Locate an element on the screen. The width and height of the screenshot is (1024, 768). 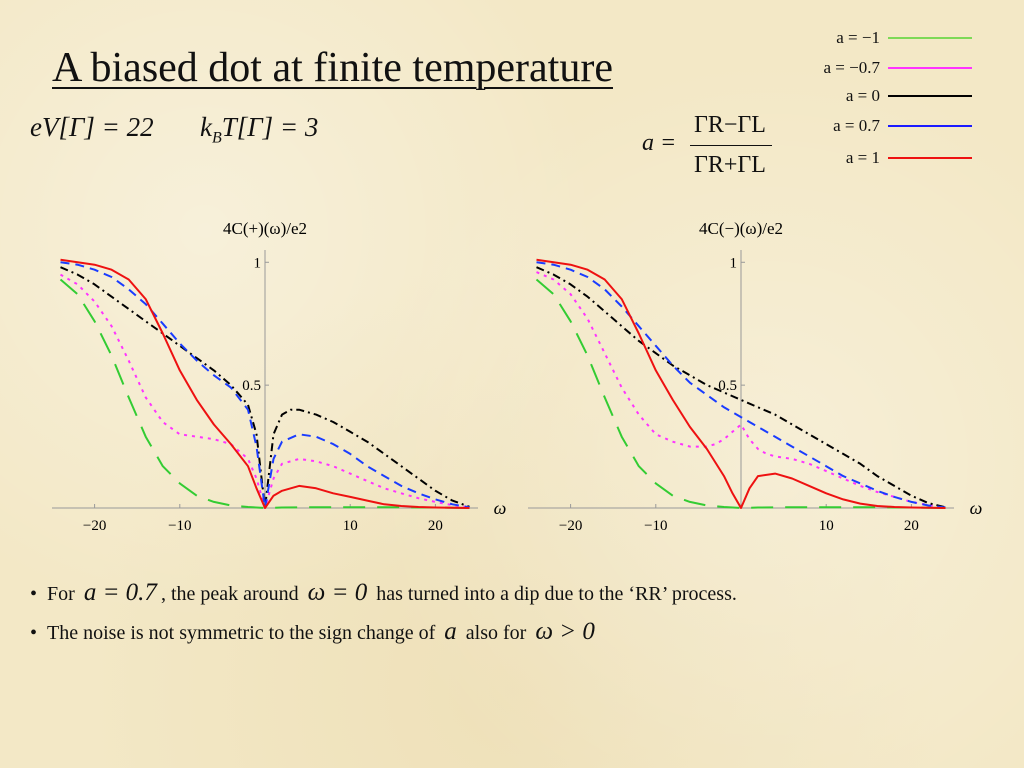
temperature-subscript: B is located at coordinates (216, 138).